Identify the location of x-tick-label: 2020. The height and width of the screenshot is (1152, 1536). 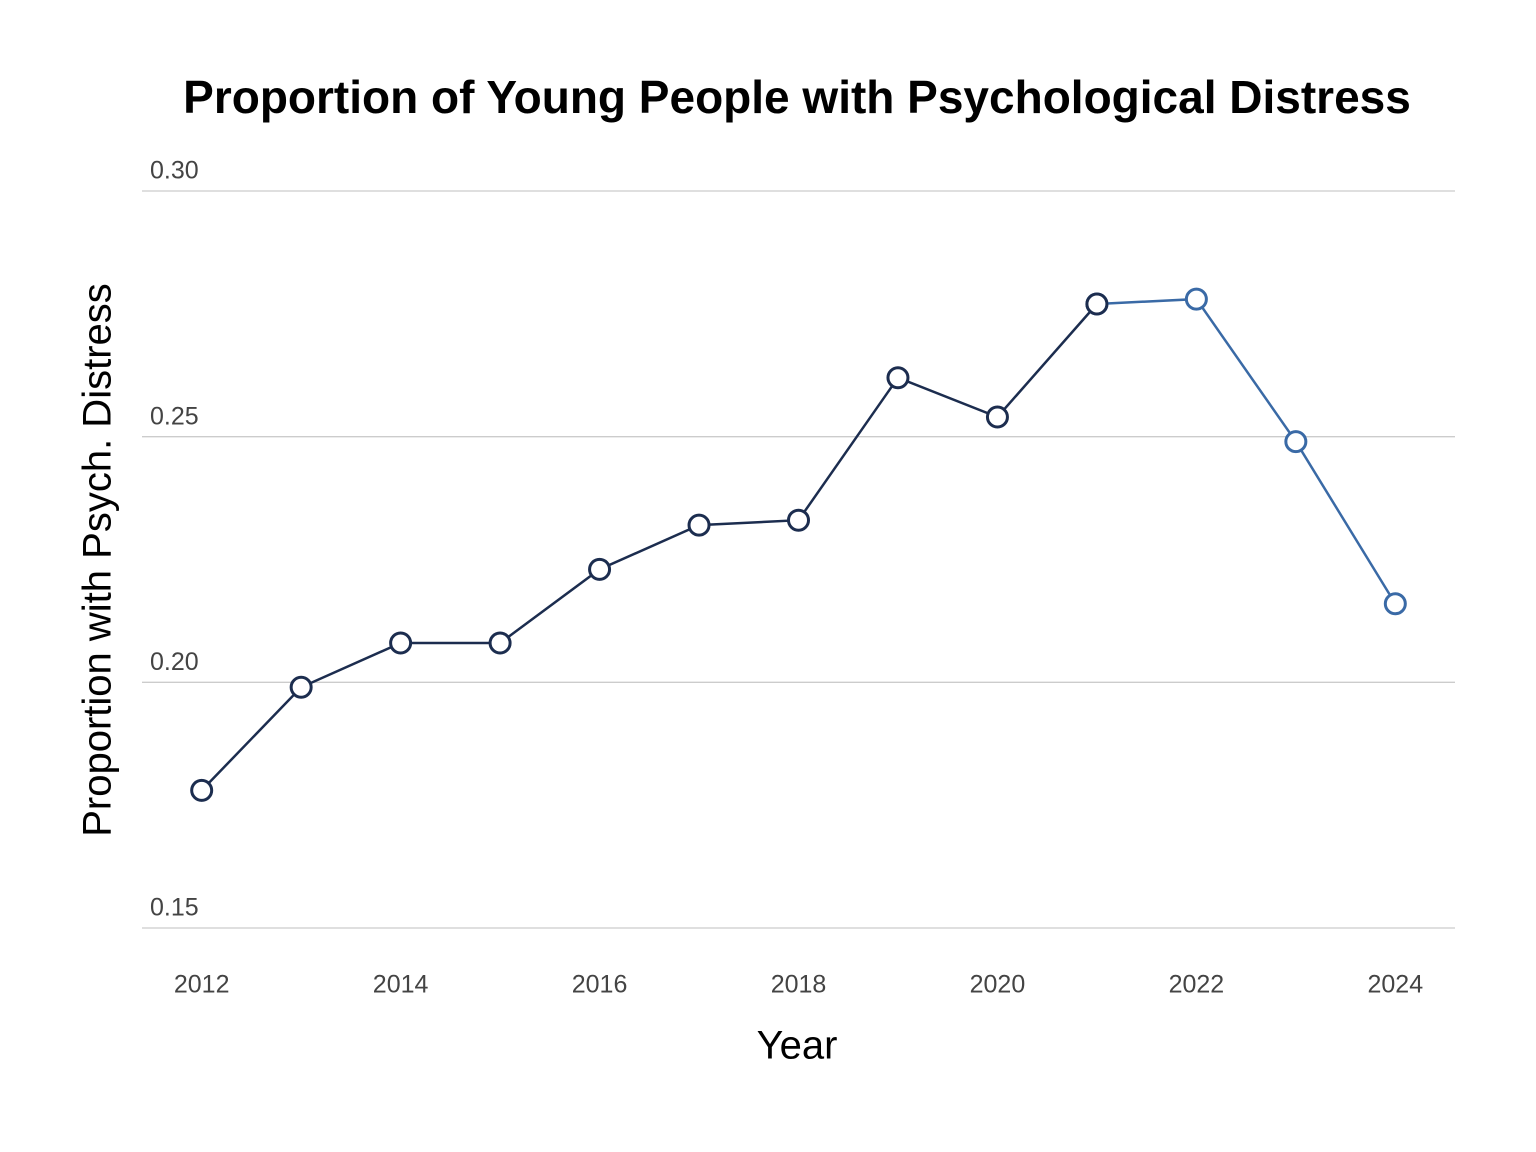
(998, 985).